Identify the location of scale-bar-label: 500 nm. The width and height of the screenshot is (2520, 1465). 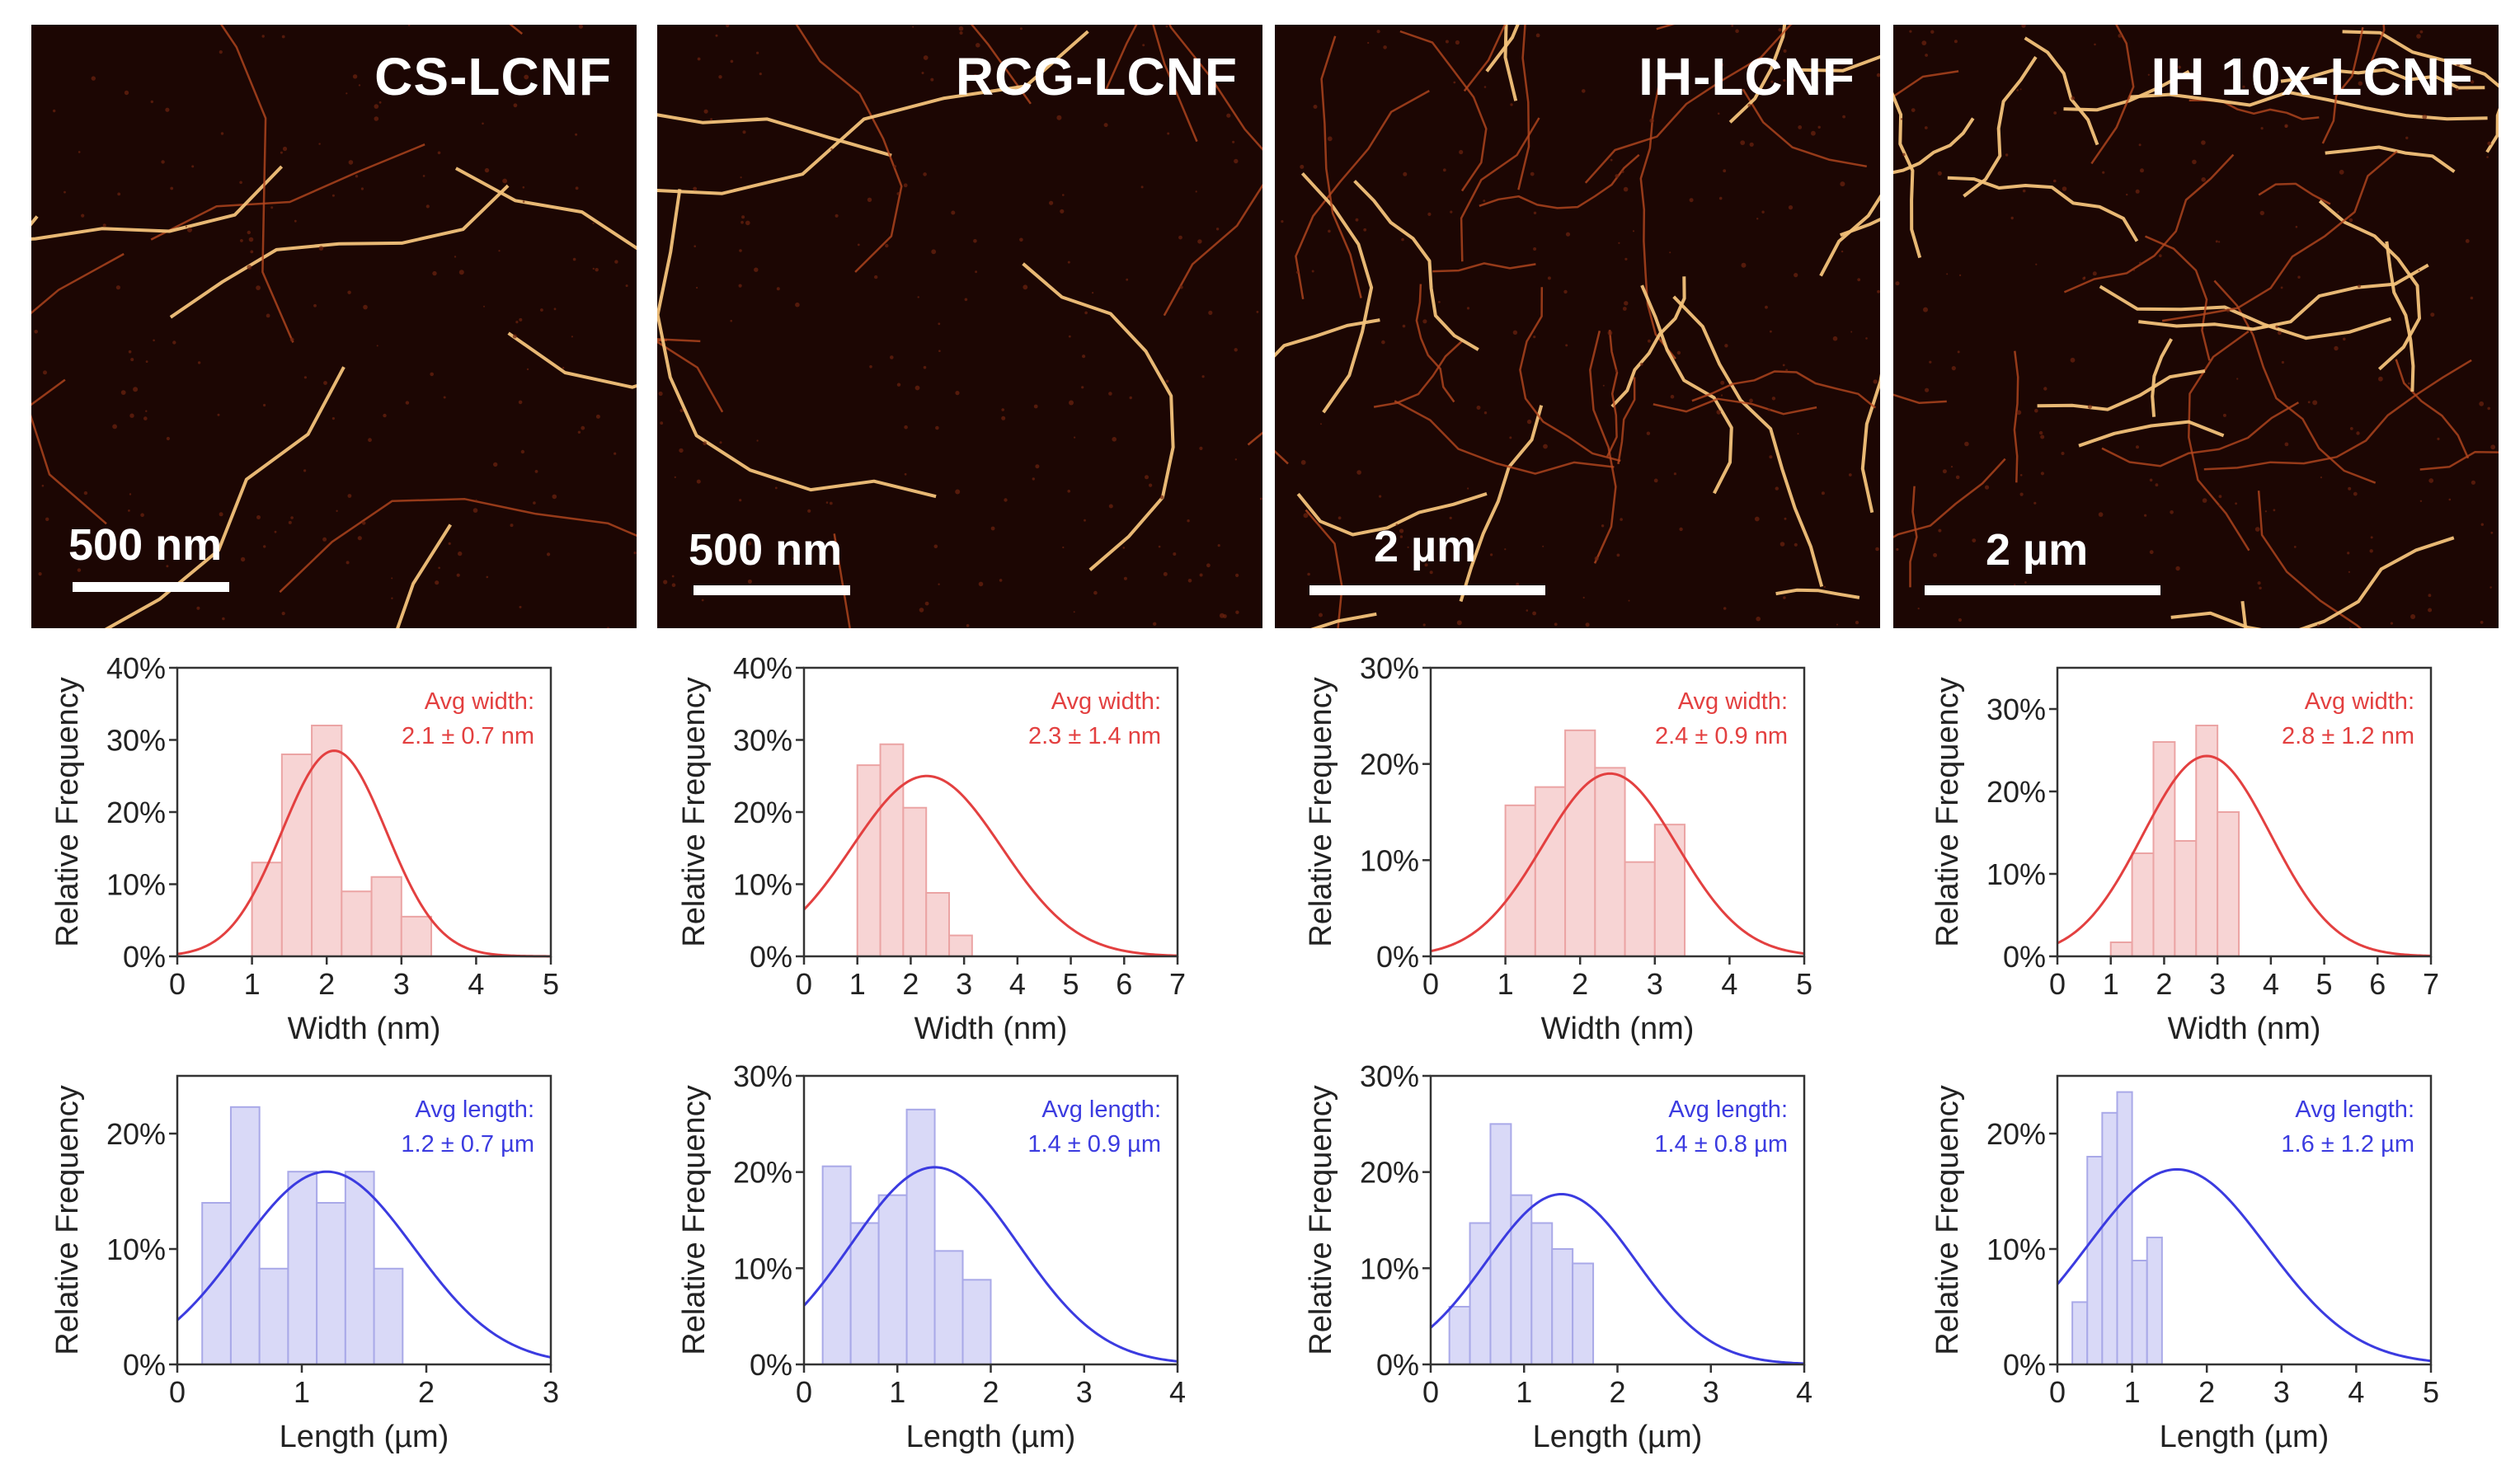
(766, 550).